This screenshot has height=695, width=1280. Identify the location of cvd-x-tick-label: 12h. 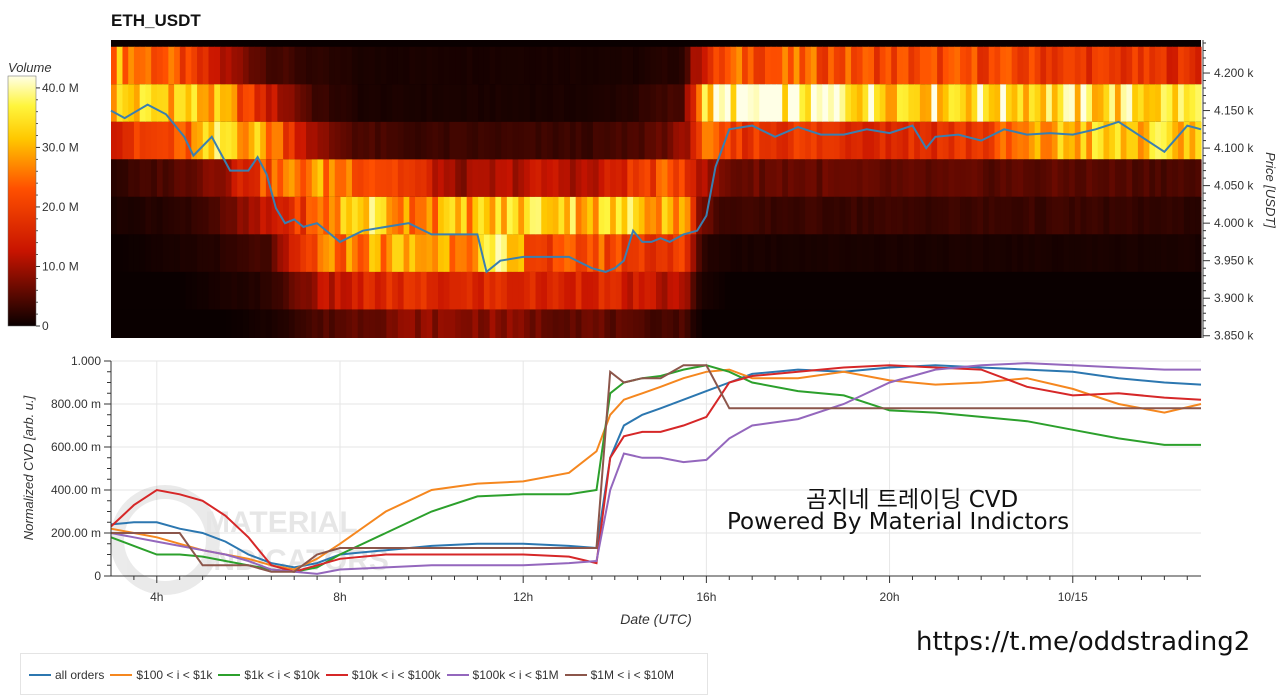
(523, 597).